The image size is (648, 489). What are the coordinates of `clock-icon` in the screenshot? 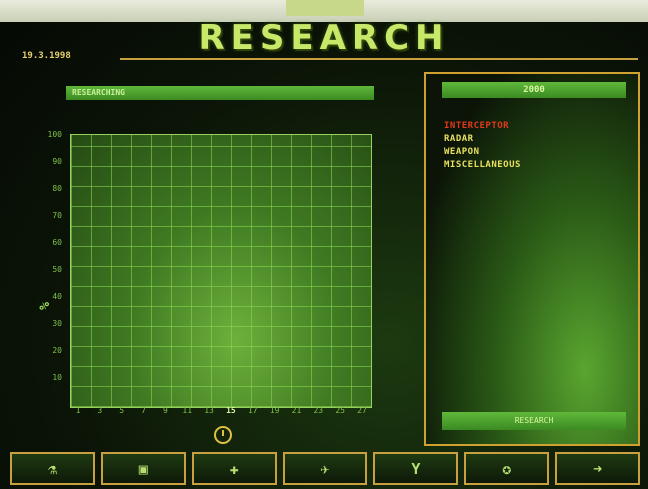 It's located at (223, 435).